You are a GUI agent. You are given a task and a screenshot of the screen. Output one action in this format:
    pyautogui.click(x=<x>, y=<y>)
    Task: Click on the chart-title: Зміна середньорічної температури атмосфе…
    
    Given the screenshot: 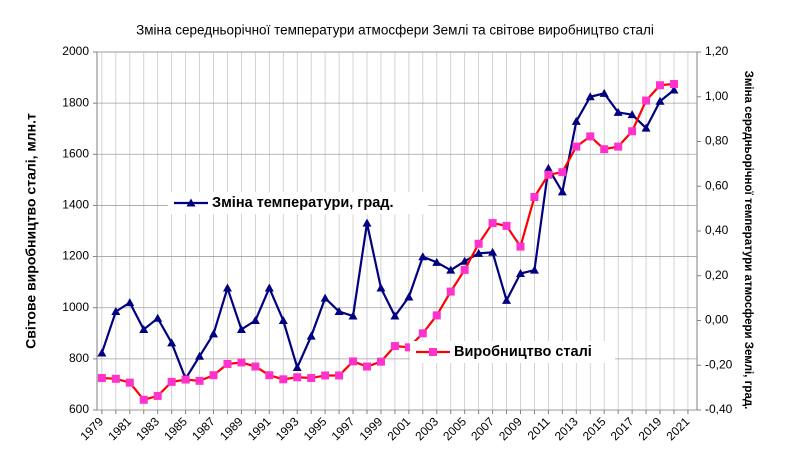 What is the action you would take?
    pyautogui.click(x=395, y=30)
    